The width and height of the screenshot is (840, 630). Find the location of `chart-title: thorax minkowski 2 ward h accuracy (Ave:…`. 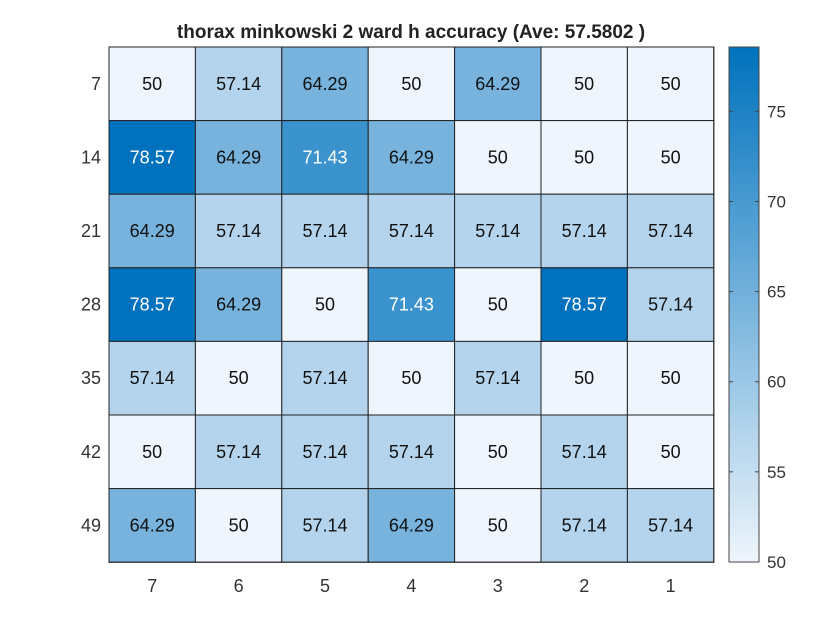

chart-title: thorax minkowski 2 ward h accuracy (Ave:… is located at coordinates (411, 32).